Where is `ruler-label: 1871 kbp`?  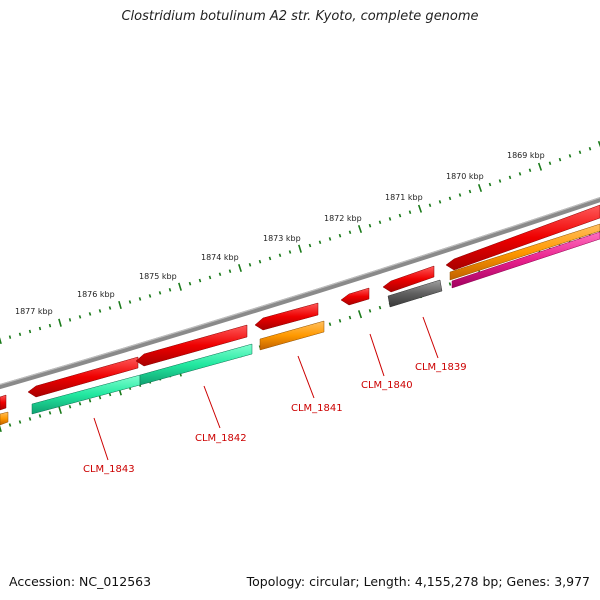
ruler-label: 1871 kbp is located at coordinates (404, 197).